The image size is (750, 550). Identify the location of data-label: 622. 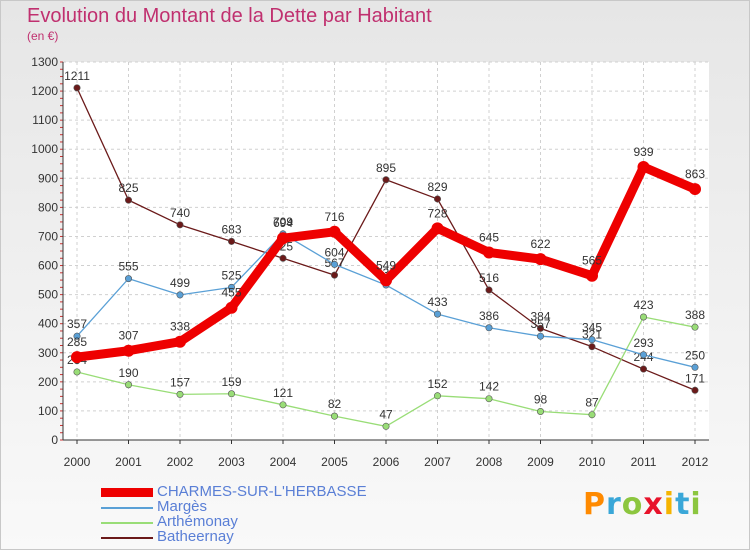
(540, 244).